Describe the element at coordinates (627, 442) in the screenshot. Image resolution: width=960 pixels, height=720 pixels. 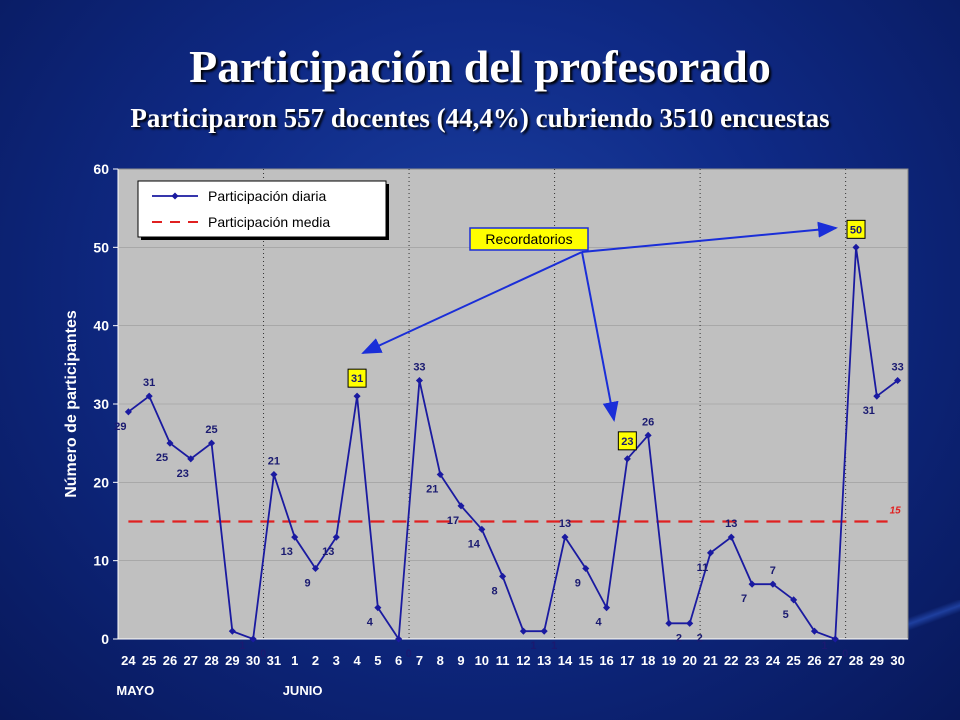
I see `data-label: 23` at that location.